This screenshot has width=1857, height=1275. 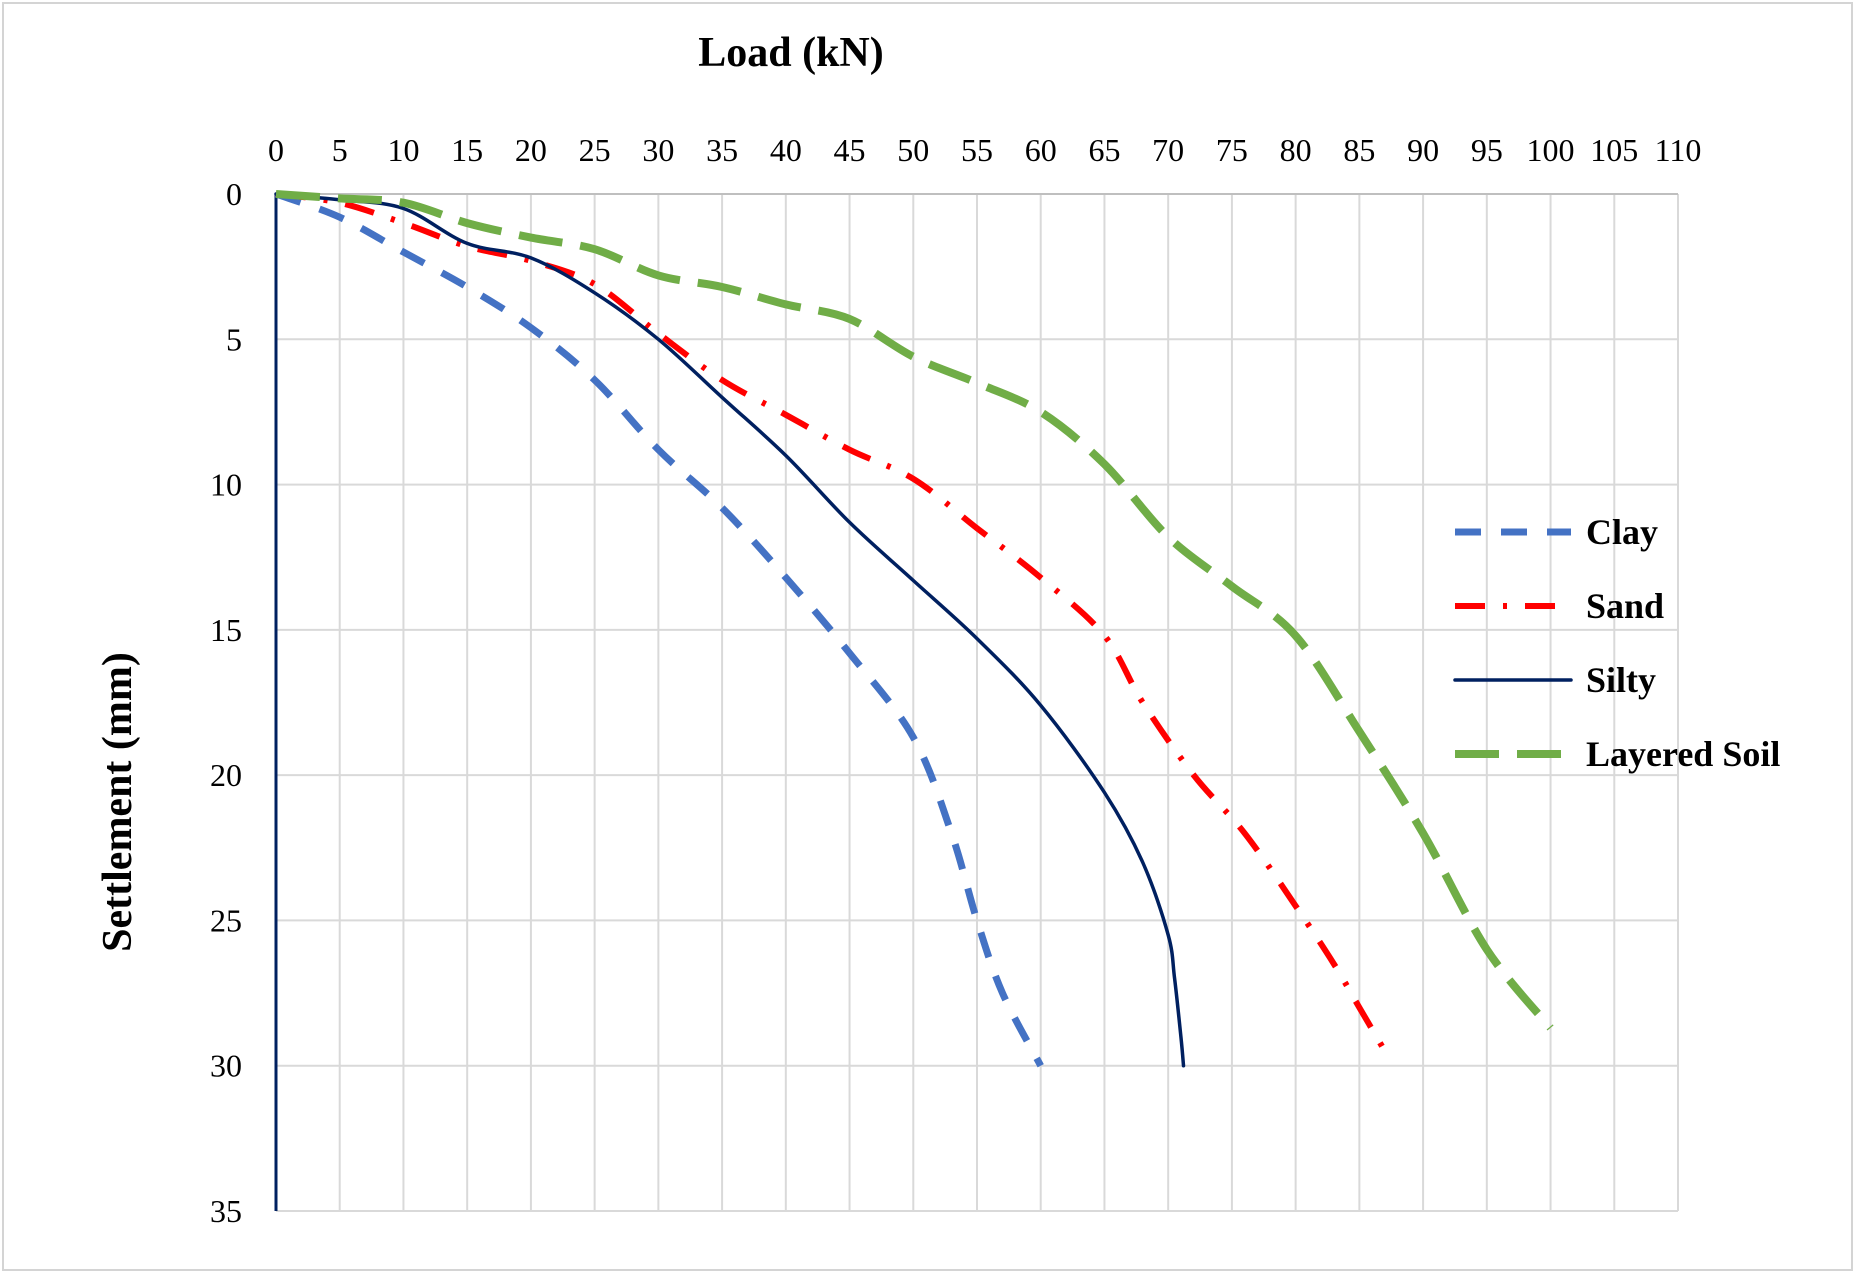 What do you see at coordinates (118, 802) in the screenshot?
I see `y-axis-title: Settlement (mm)` at bounding box center [118, 802].